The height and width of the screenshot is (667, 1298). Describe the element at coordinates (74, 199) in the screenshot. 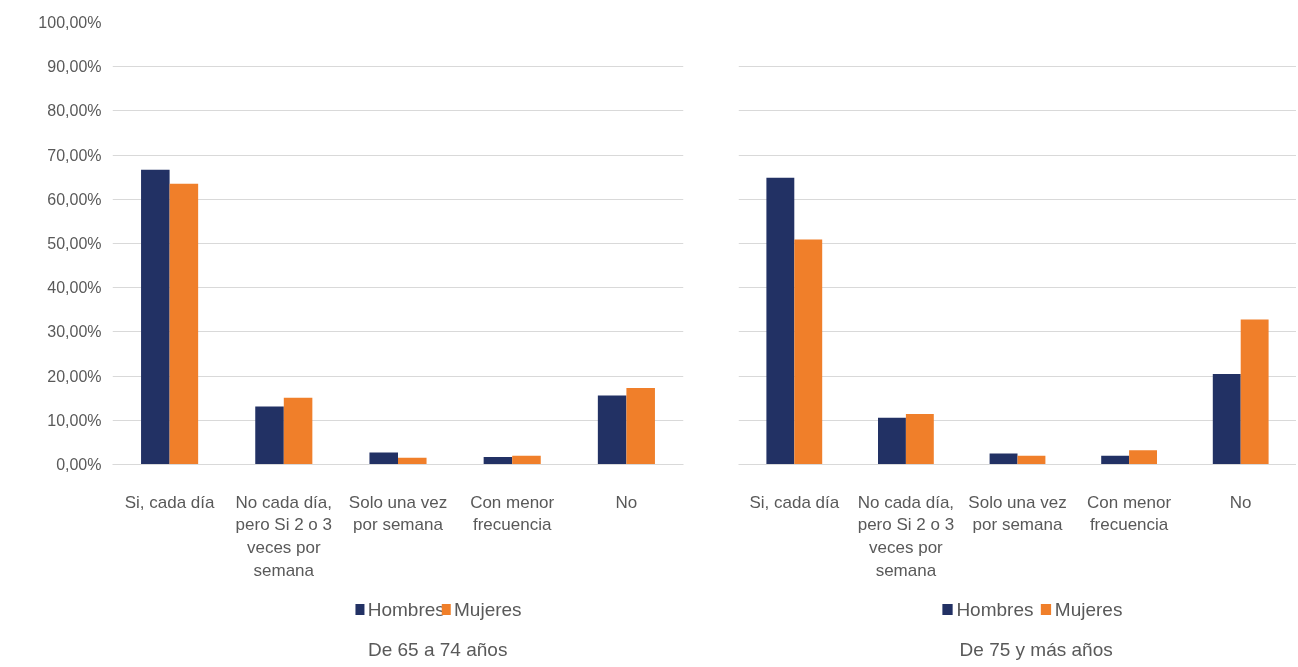

I see `y-tick-label: 60,00%` at that location.